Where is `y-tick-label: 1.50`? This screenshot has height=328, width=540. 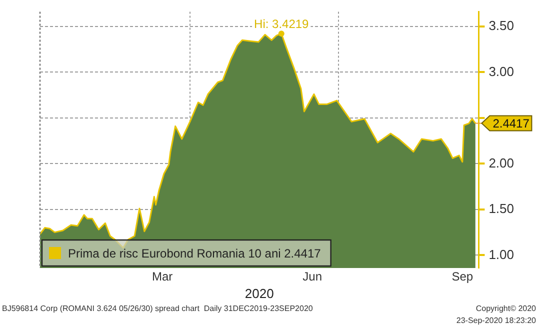
y-tick-label: 1.50 is located at coordinates (501, 208).